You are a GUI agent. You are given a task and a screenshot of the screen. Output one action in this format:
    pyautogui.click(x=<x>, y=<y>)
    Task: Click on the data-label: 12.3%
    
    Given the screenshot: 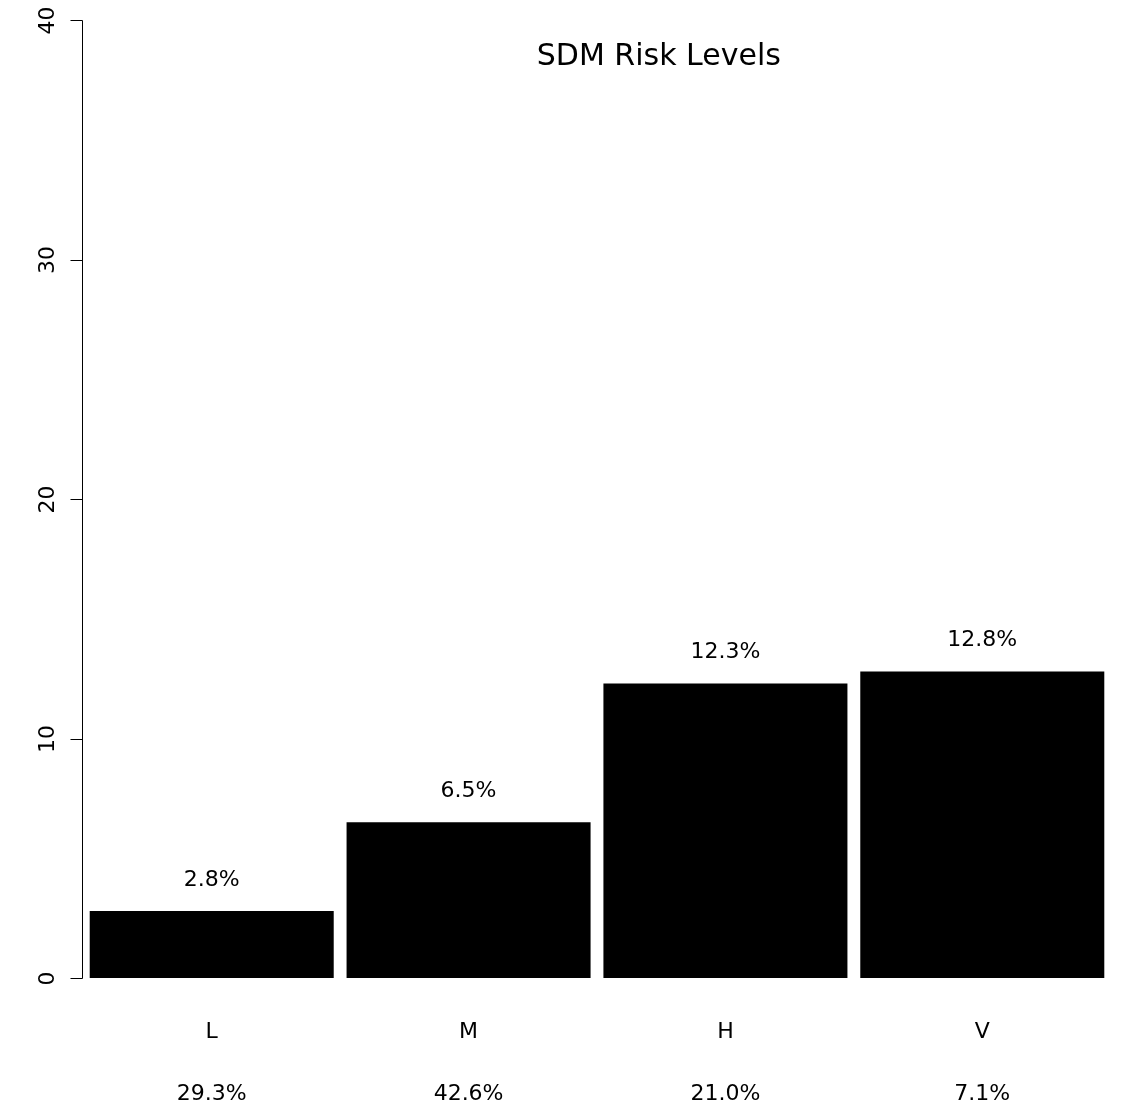 What is the action you would take?
    pyautogui.click(x=725, y=651)
    